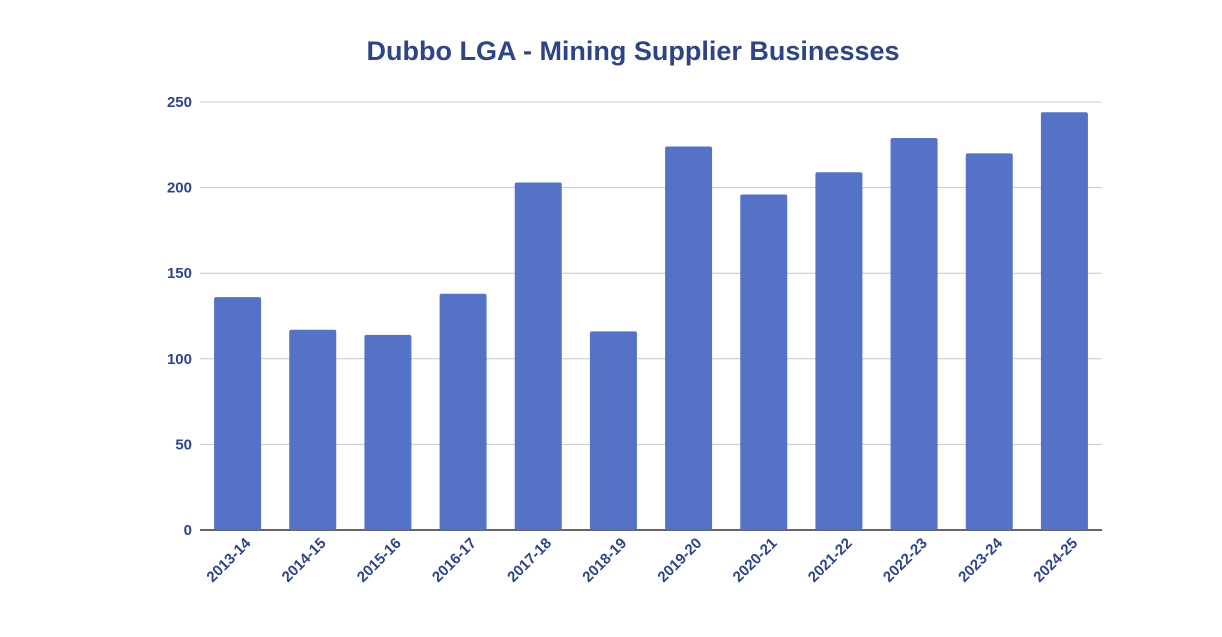 This screenshot has width=1222, height=637. I want to click on x-tick-label: 2021-22, so click(830, 560).